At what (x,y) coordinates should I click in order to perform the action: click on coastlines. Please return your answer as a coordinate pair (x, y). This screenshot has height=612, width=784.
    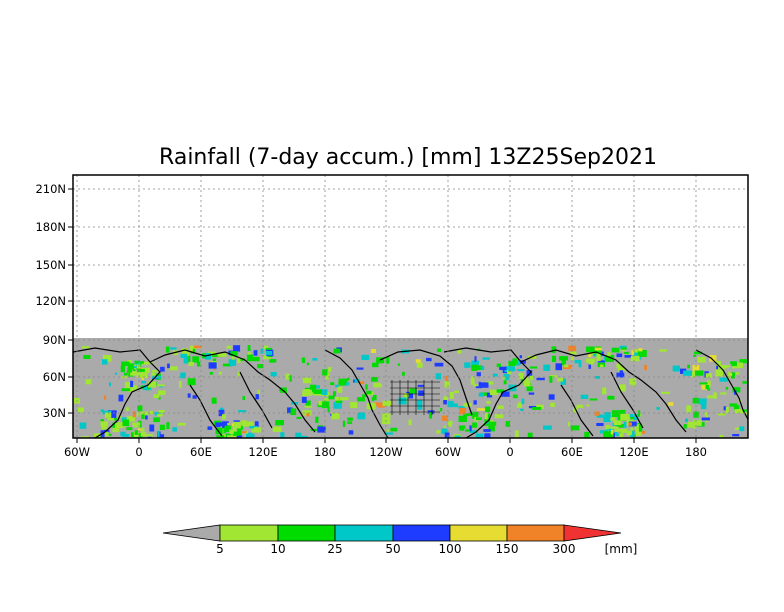
    Looking at the image, I should click on (410, 392).